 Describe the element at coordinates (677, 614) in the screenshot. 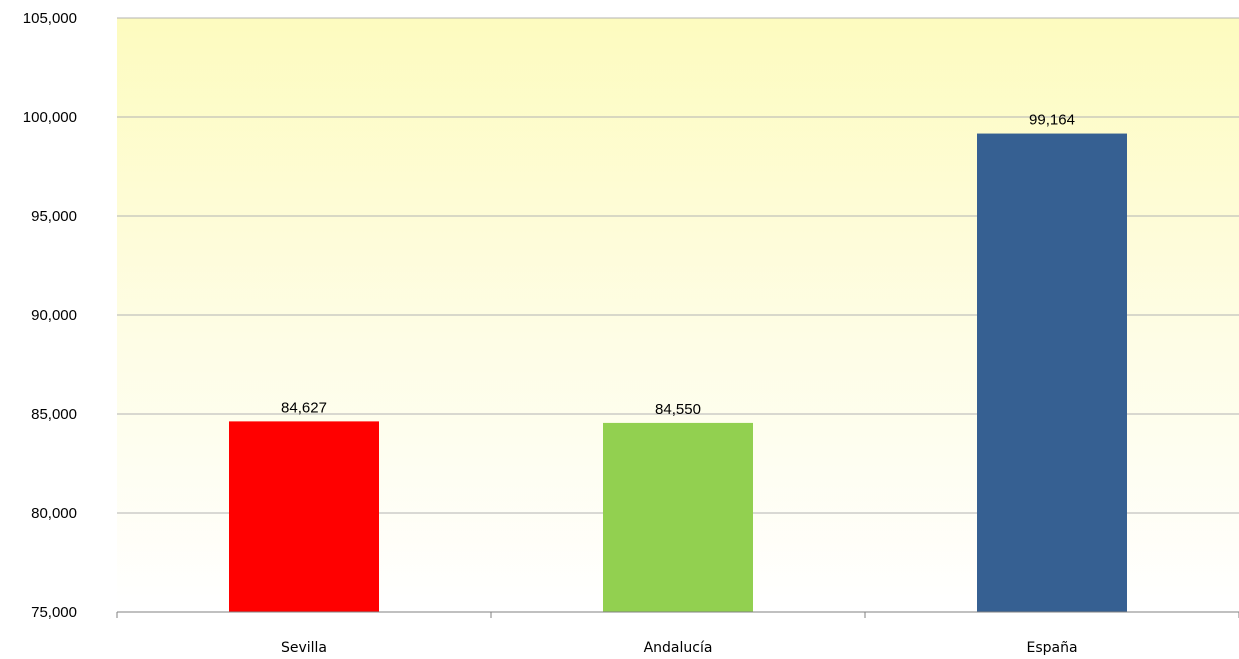

I see `axes` at that location.